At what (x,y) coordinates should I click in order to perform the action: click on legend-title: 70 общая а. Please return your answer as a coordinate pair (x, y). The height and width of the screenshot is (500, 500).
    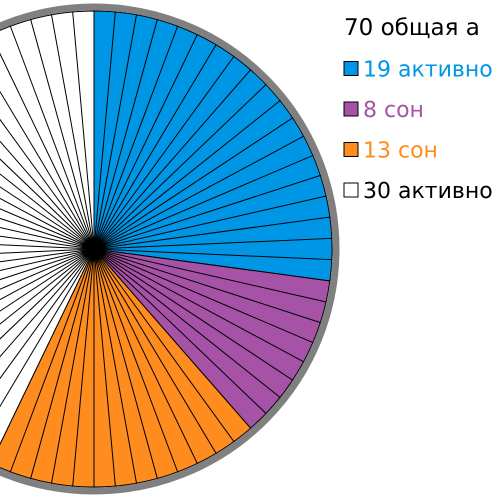
    Looking at the image, I should click on (412, 28).